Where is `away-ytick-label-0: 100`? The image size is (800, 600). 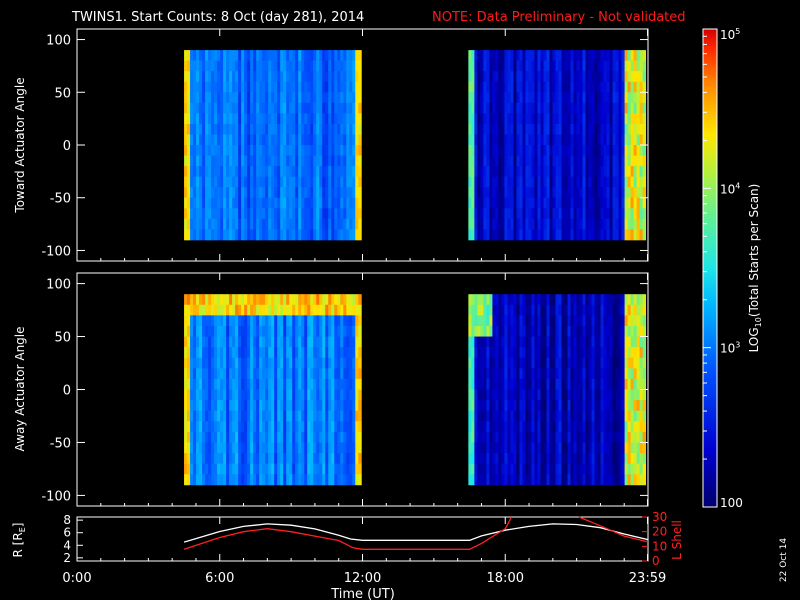 away-ytick-label-0: 100 is located at coordinates (58, 285).